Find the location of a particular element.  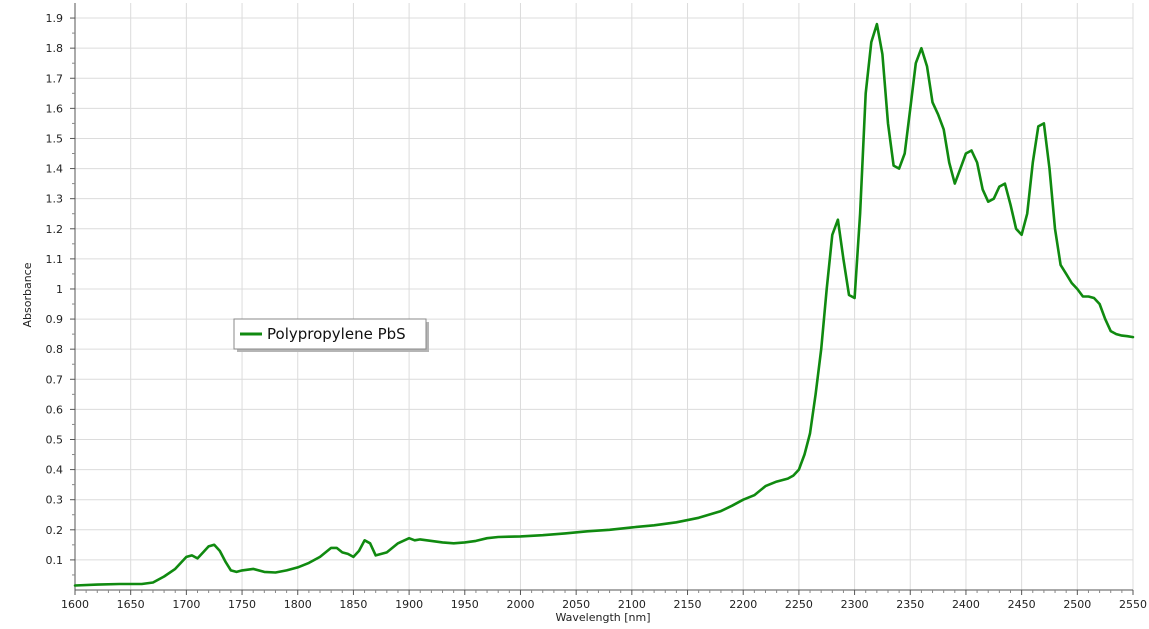

x-tick-label: 1900 is located at coordinates (409, 604).